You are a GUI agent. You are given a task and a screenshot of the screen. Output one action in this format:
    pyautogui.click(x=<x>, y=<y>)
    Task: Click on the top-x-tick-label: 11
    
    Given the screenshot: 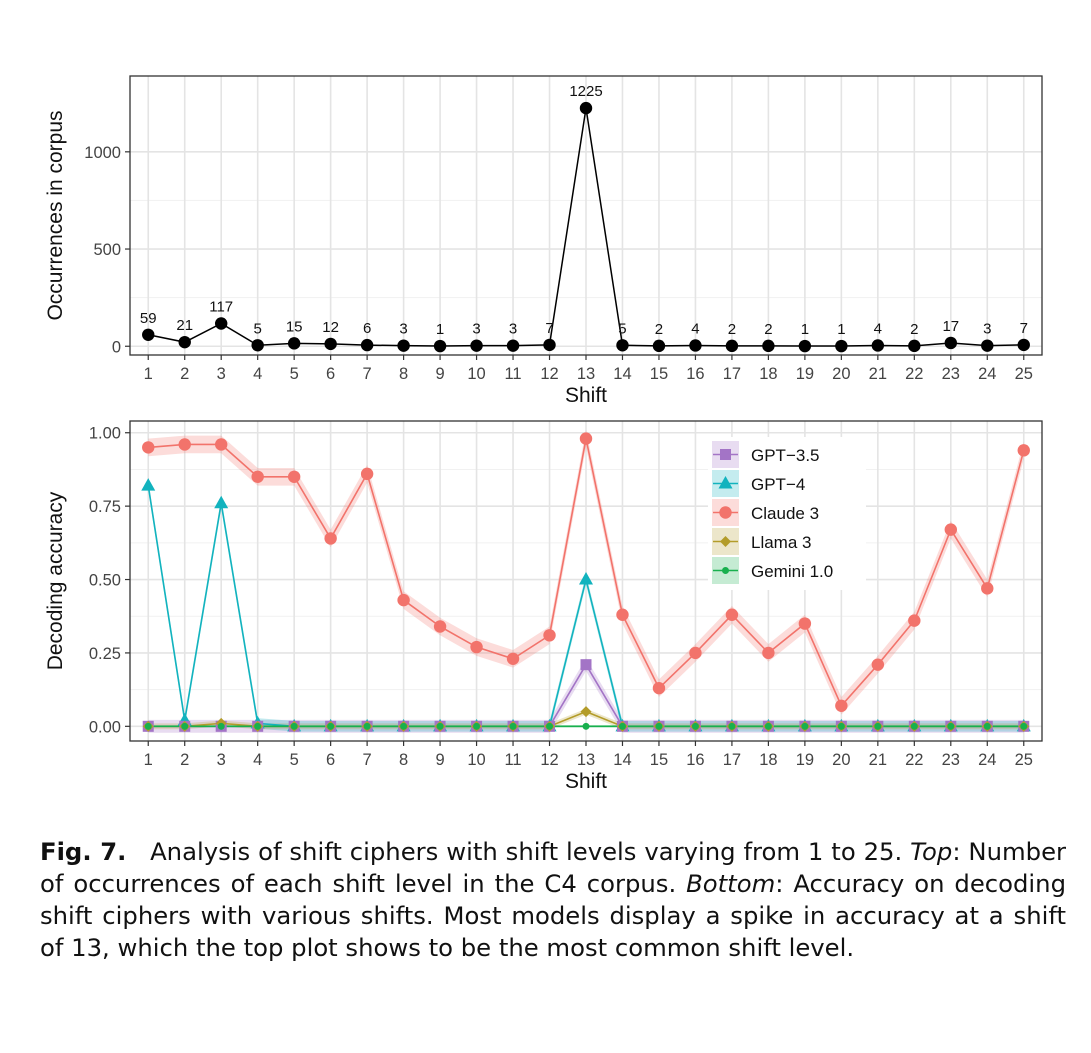 What is the action you would take?
    pyautogui.click(x=512, y=374)
    